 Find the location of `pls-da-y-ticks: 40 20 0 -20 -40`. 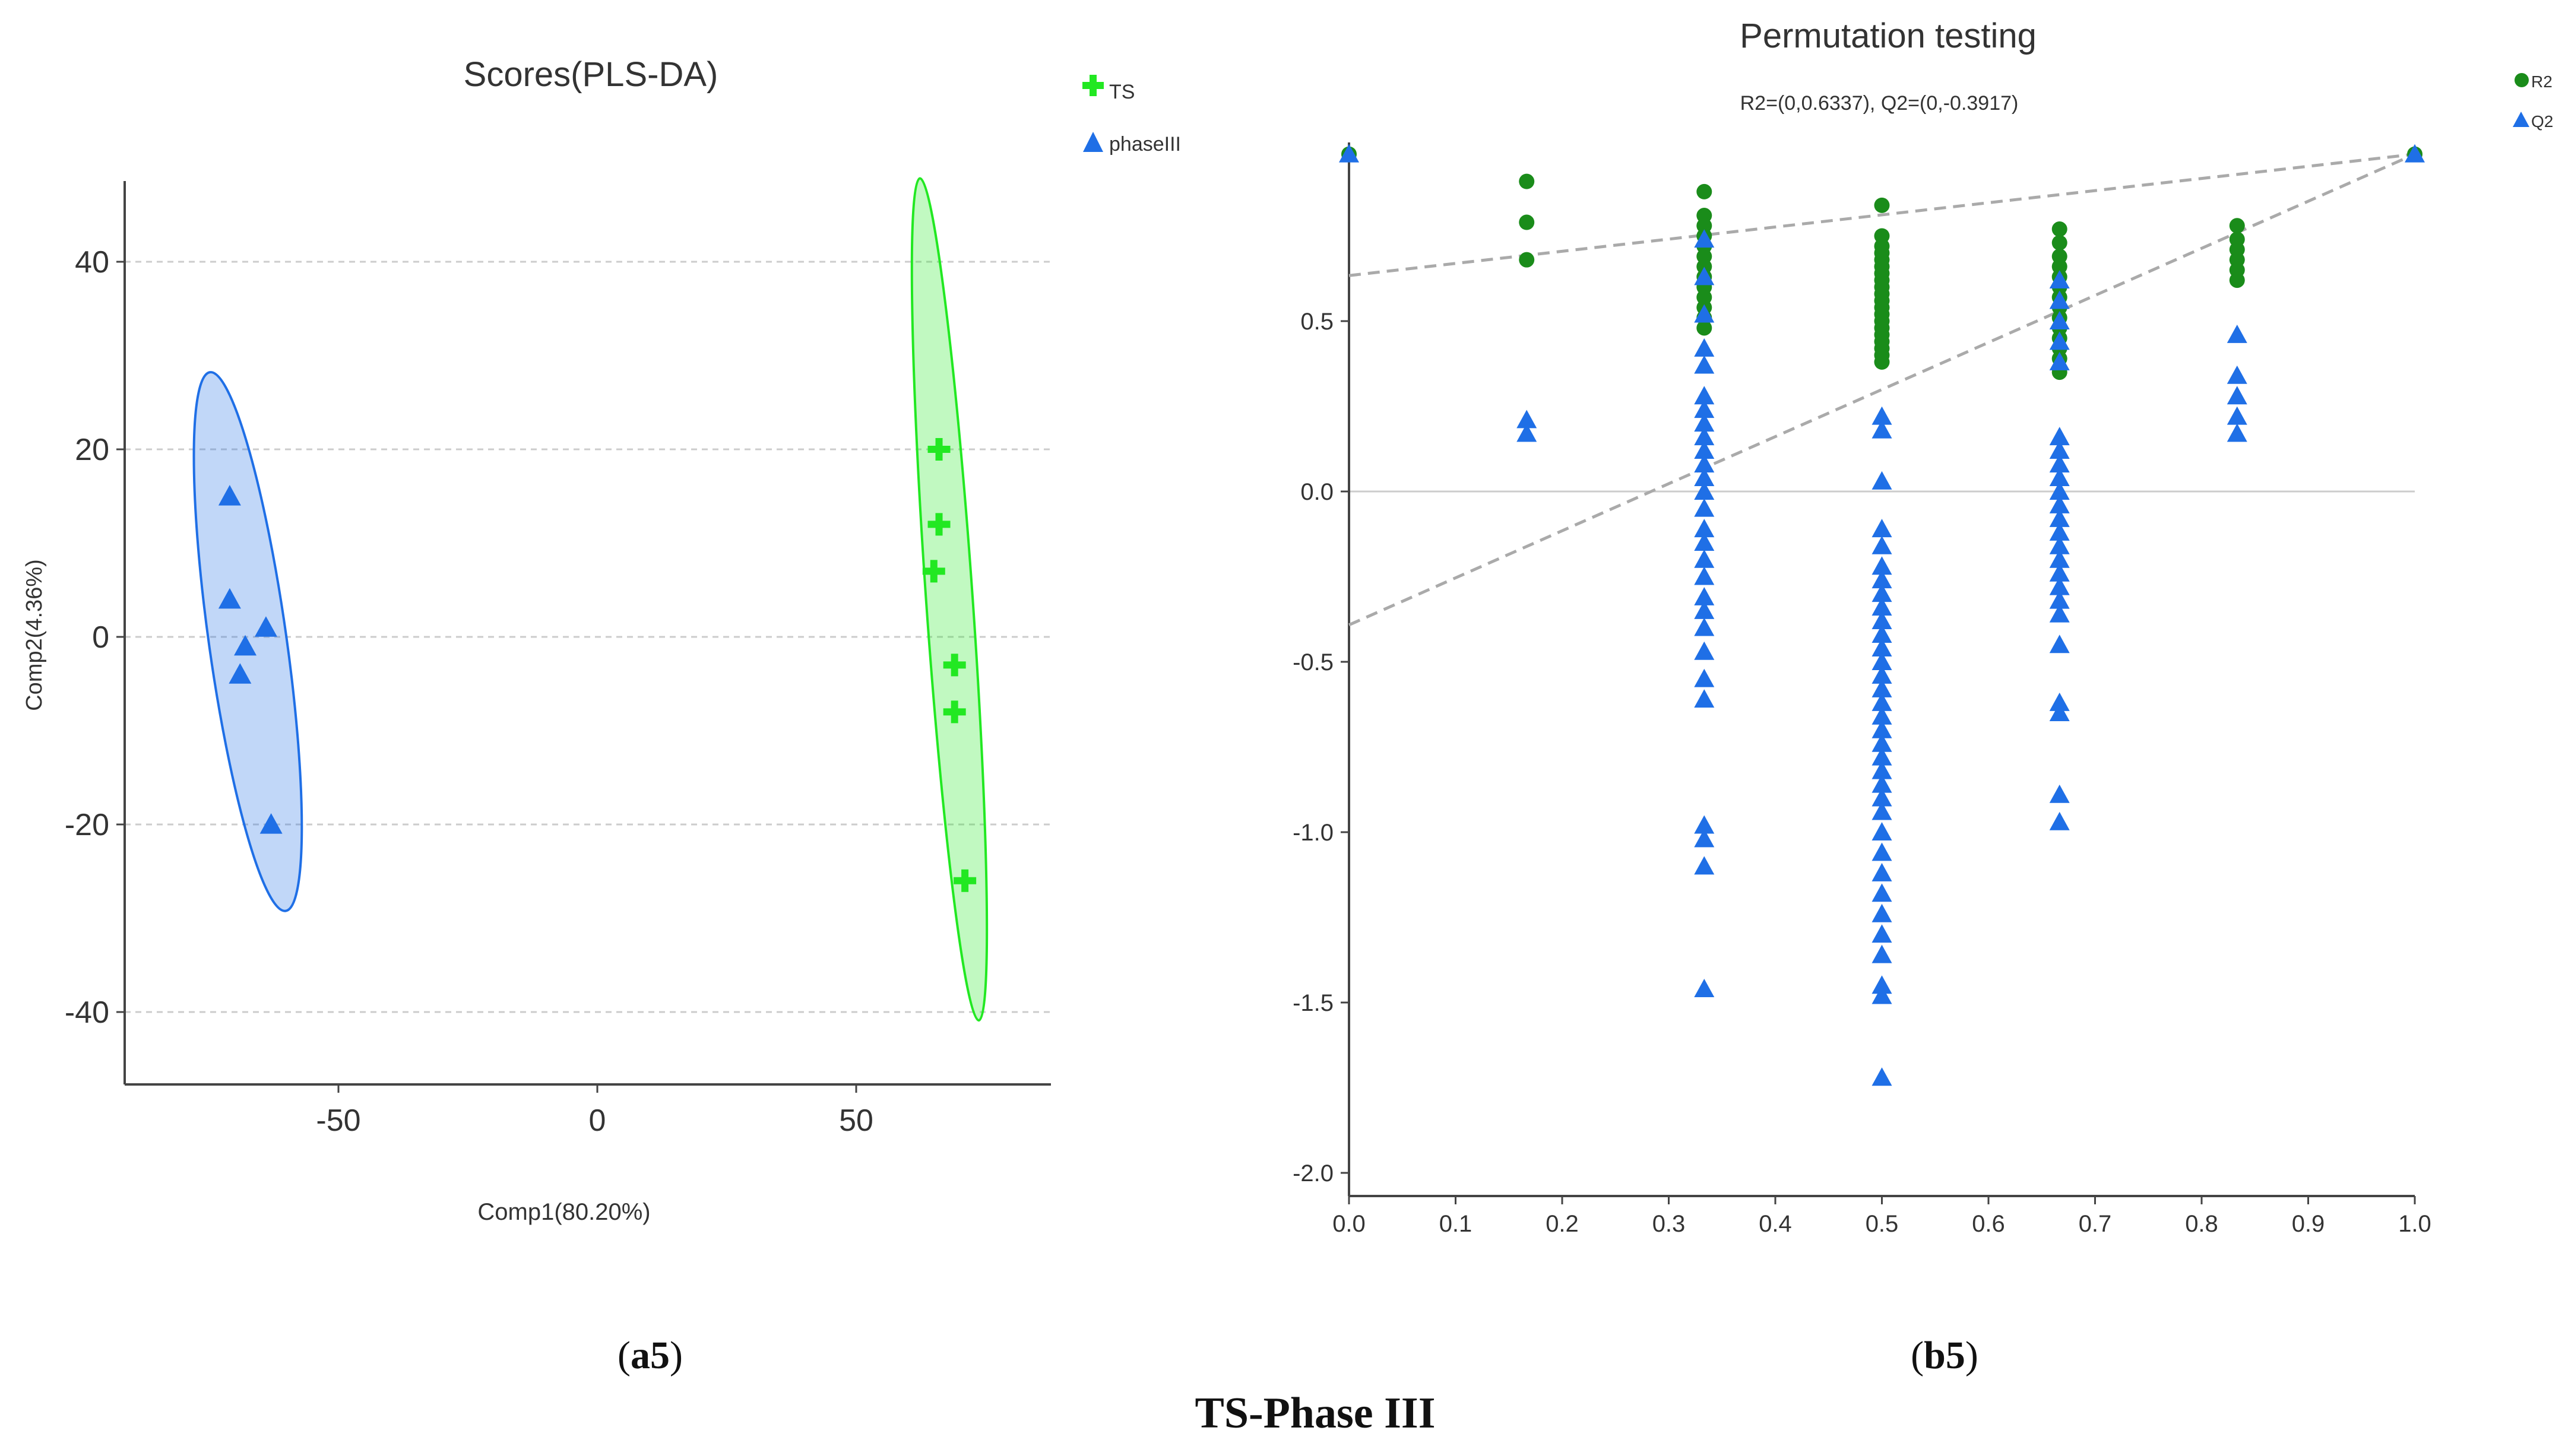

pls-da-y-ticks: 40 20 0 -20 -40 is located at coordinates (95, 637).